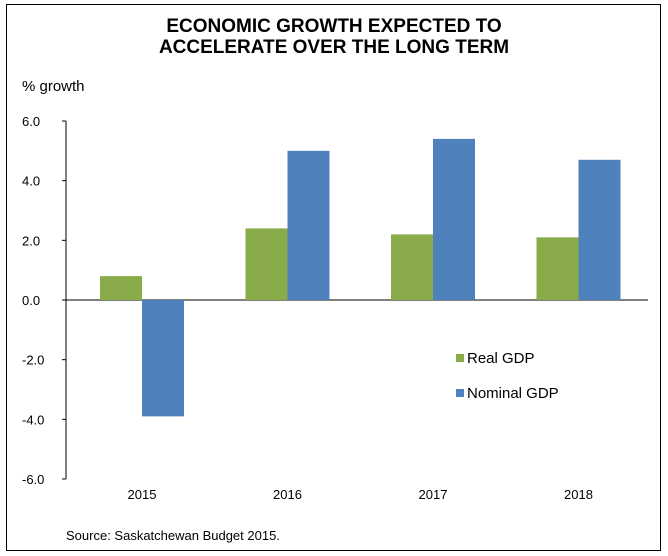  What do you see at coordinates (412, 267) in the screenshot?
I see `bar-real-gdp-2017` at bounding box center [412, 267].